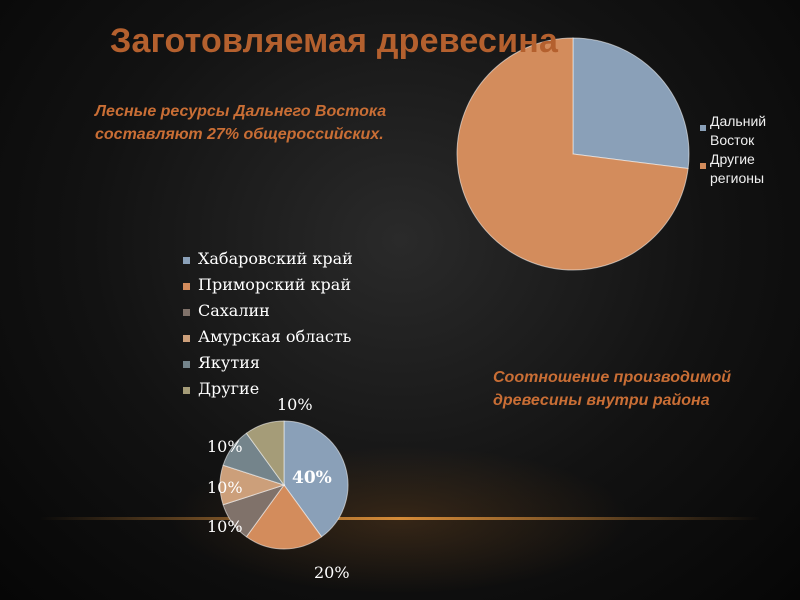 Image resolution: width=800 pixels, height=600 pixels. What do you see at coordinates (225, 446) in the screenshot?
I see `data-label-якутия: 10%` at bounding box center [225, 446].